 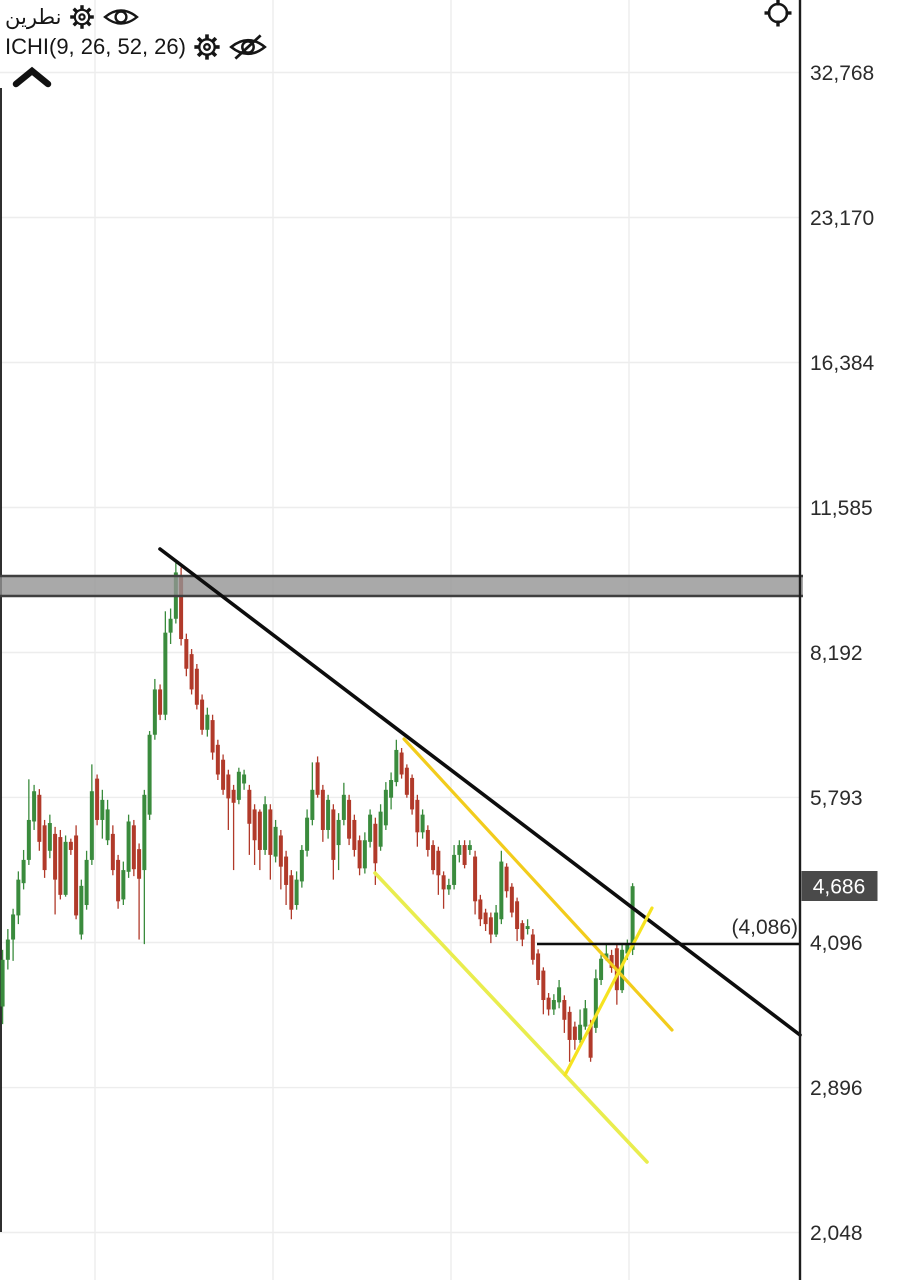 I want to click on axis-label: 2,896, so click(x=836, y=1088).